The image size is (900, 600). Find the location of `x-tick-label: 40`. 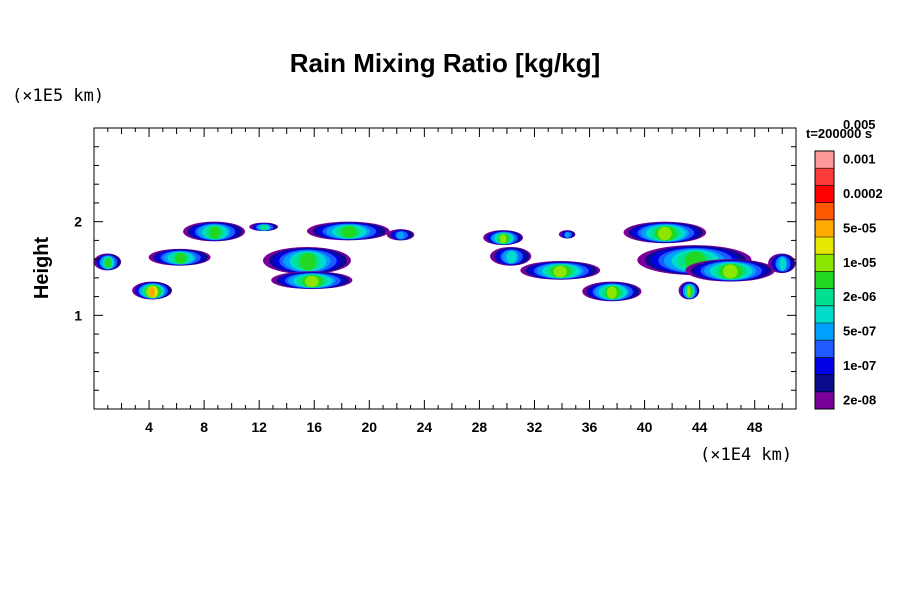

x-tick-label: 40 is located at coordinates (645, 427).